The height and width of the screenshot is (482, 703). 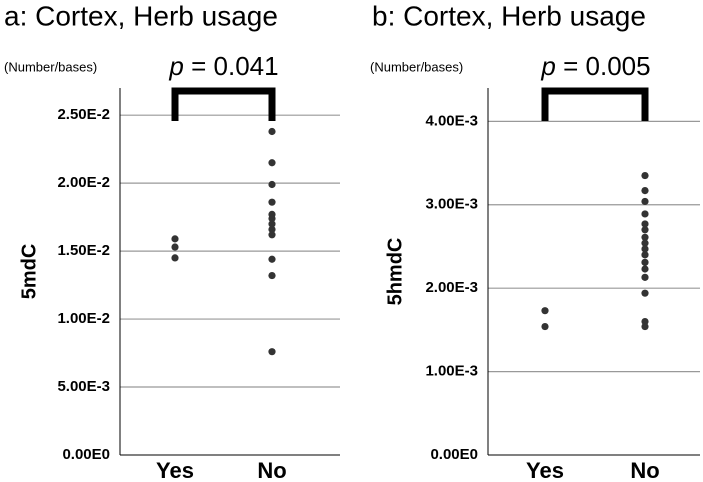 What do you see at coordinates (83, 318) in the screenshot?
I see `y-tick-label: 1.00E-2` at bounding box center [83, 318].